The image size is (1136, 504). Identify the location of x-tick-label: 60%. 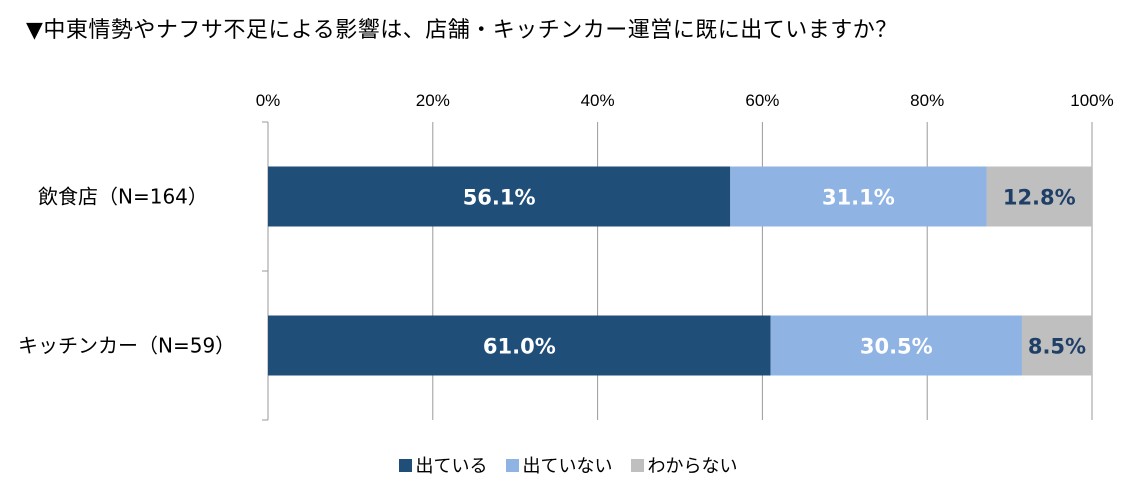
(762, 100).